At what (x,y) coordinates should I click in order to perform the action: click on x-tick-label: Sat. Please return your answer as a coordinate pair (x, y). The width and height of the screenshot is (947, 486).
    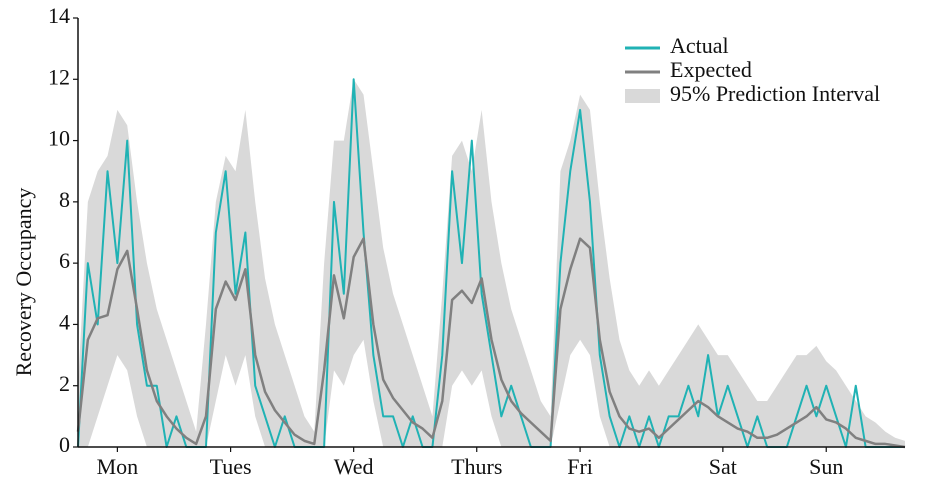
    Looking at the image, I should click on (723, 466).